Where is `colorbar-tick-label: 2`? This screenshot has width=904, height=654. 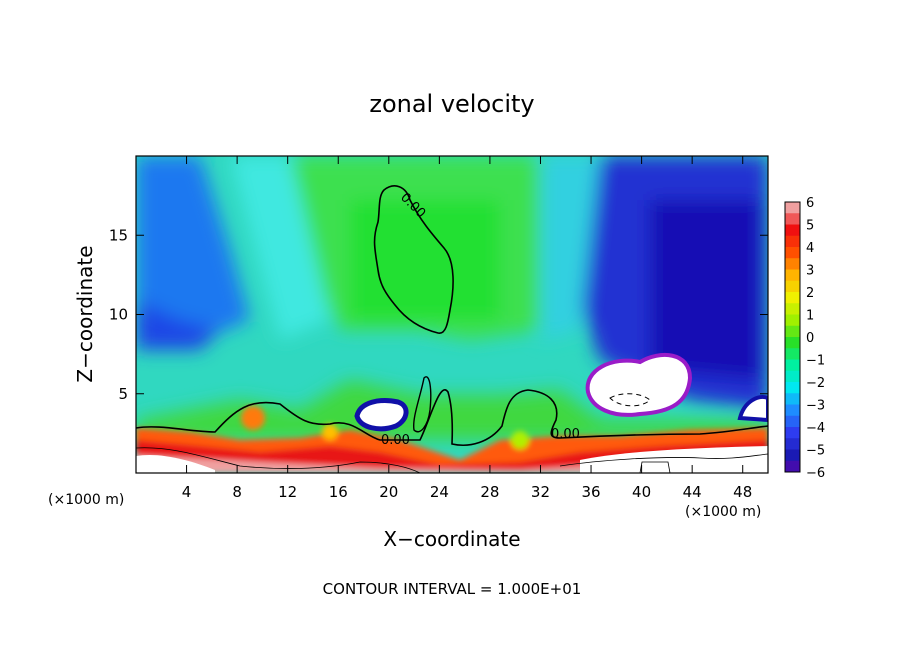
colorbar-tick-label: 2 is located at coordinates (810, 293).